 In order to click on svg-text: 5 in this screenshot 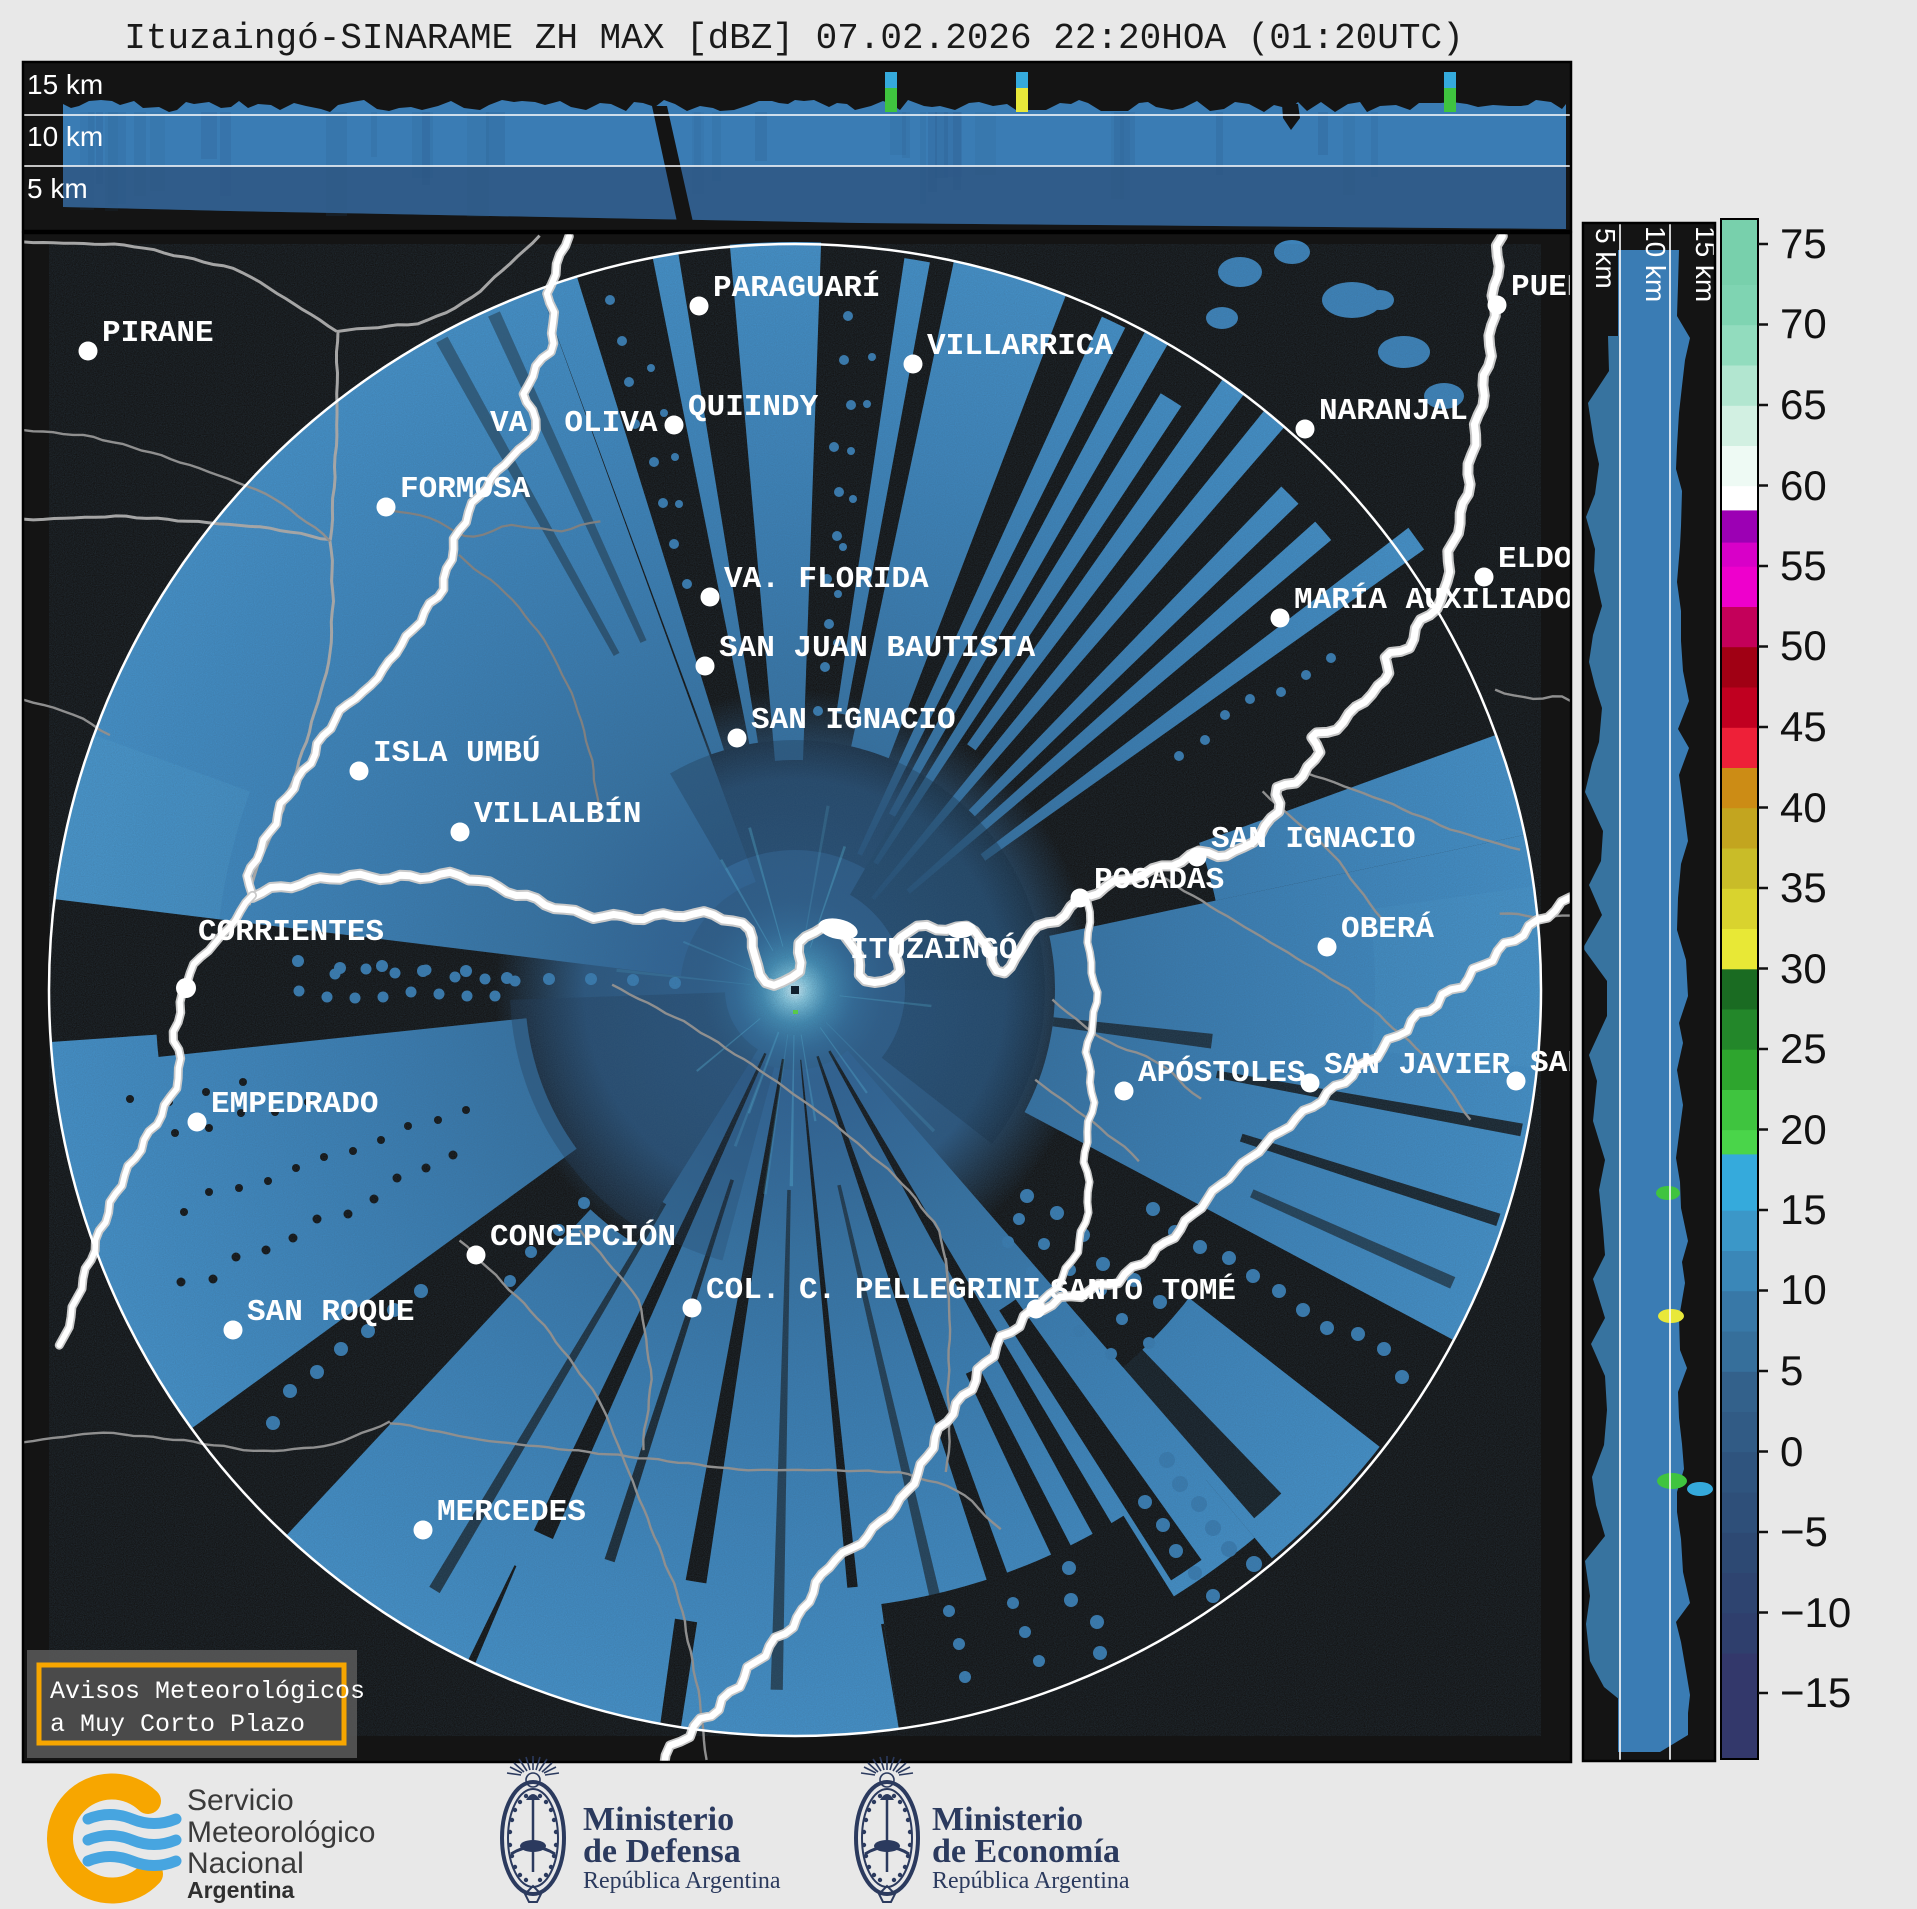, I will do `click(1791, 1370)`.